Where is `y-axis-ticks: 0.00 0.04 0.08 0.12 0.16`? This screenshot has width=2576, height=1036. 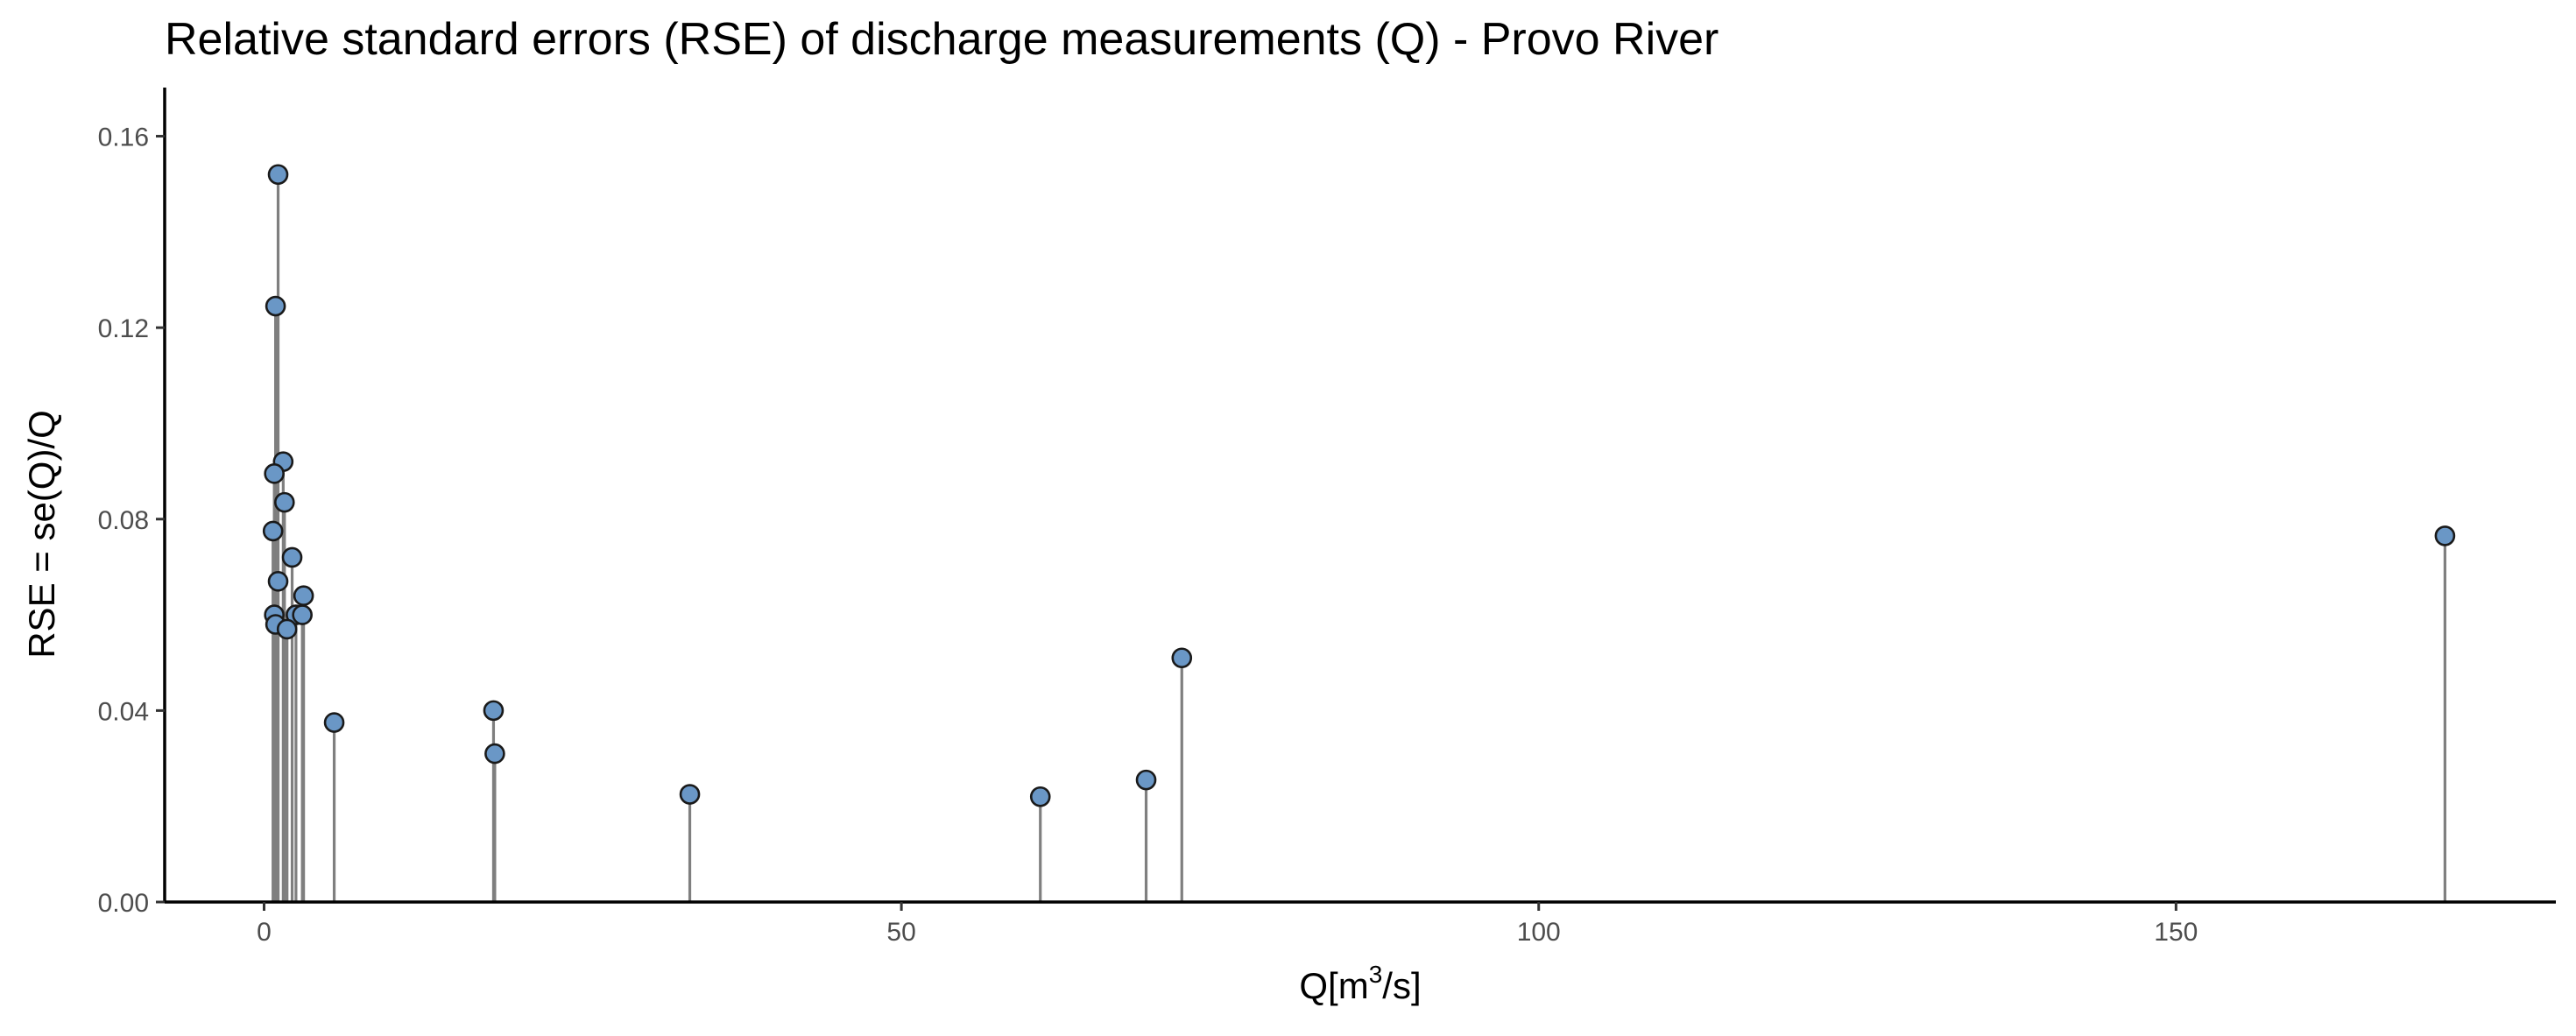 y-axis-ticks: 0.00 0.04 0.08 0.12 0.16 is located at coordinates (131, 520).